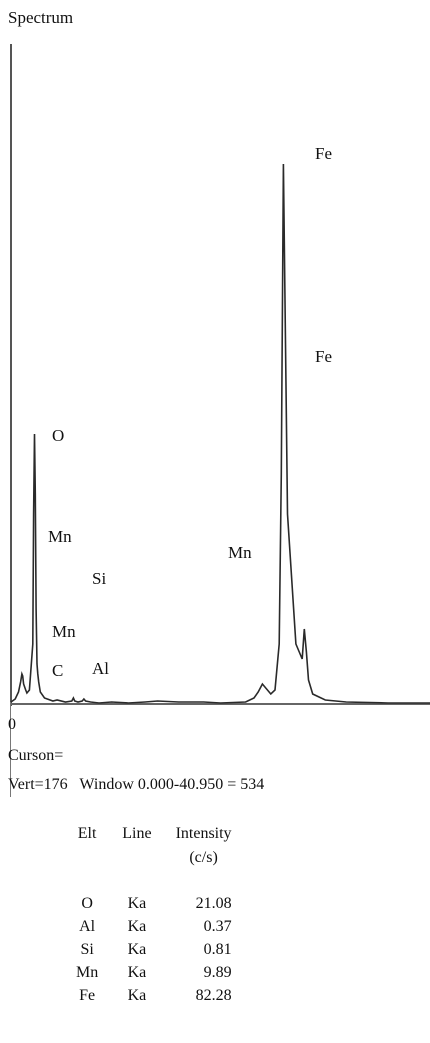  I want to click on col-header-intensity: Intensity (c/s), so click(204, 846).